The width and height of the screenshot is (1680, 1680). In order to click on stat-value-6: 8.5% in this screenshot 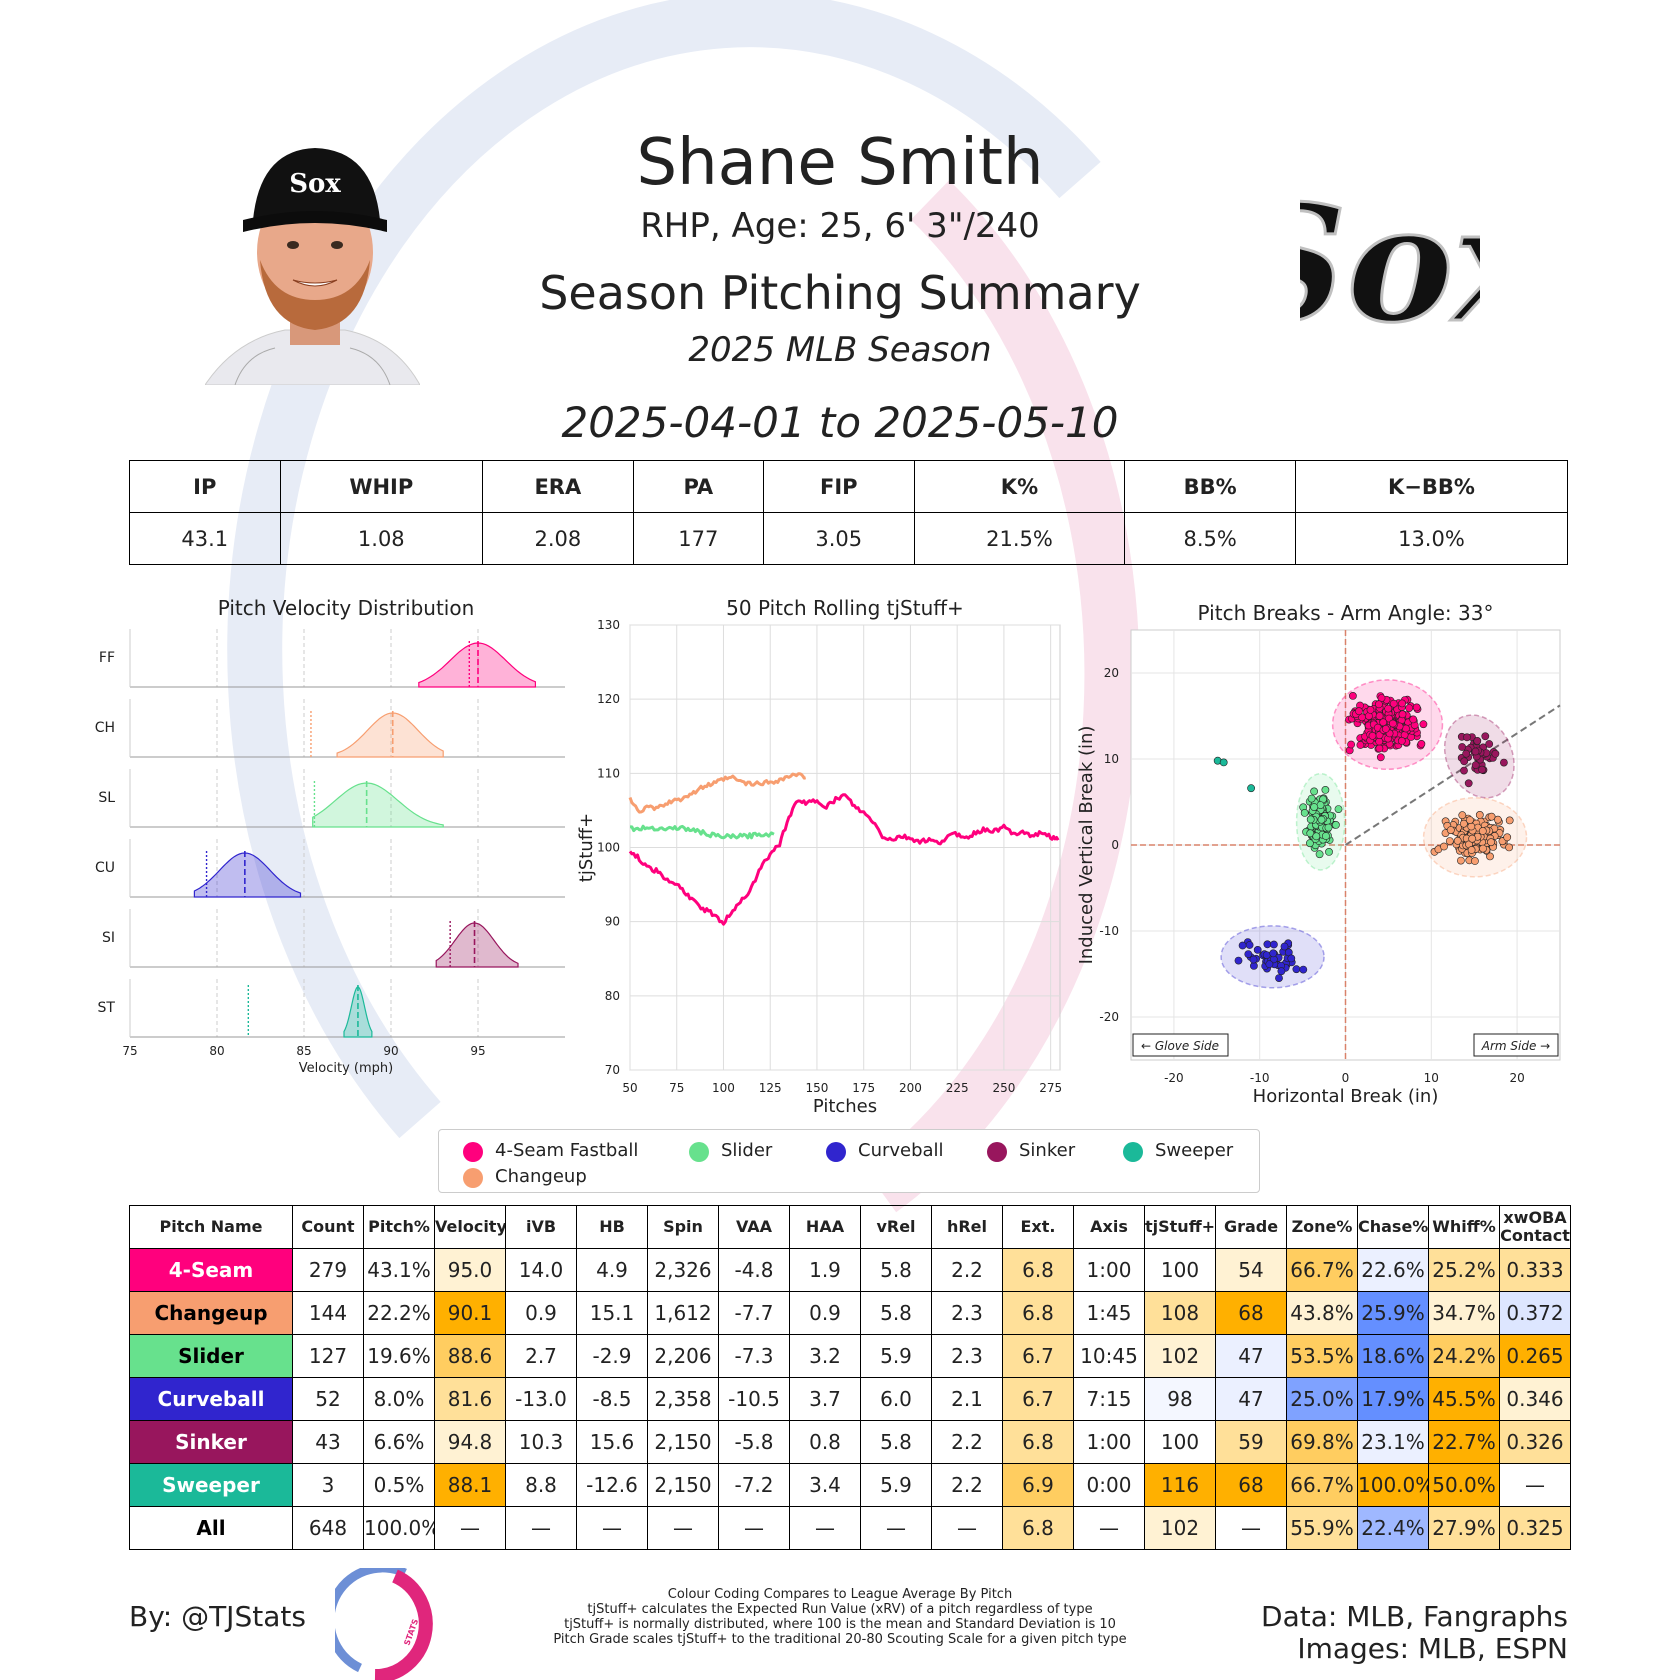, I will do `click(1210, 538)`.